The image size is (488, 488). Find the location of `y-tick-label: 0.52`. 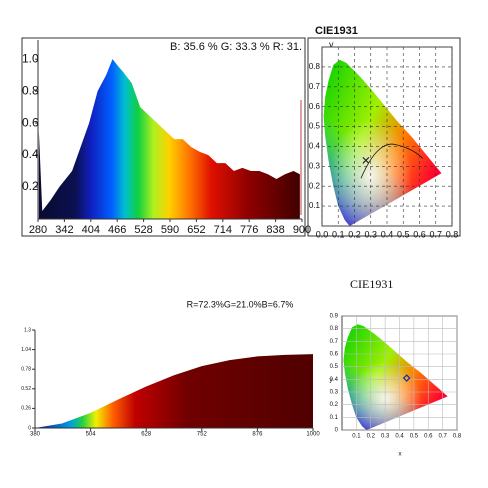

y-tick-label: 0.52 is located at coordinates (26, 389).